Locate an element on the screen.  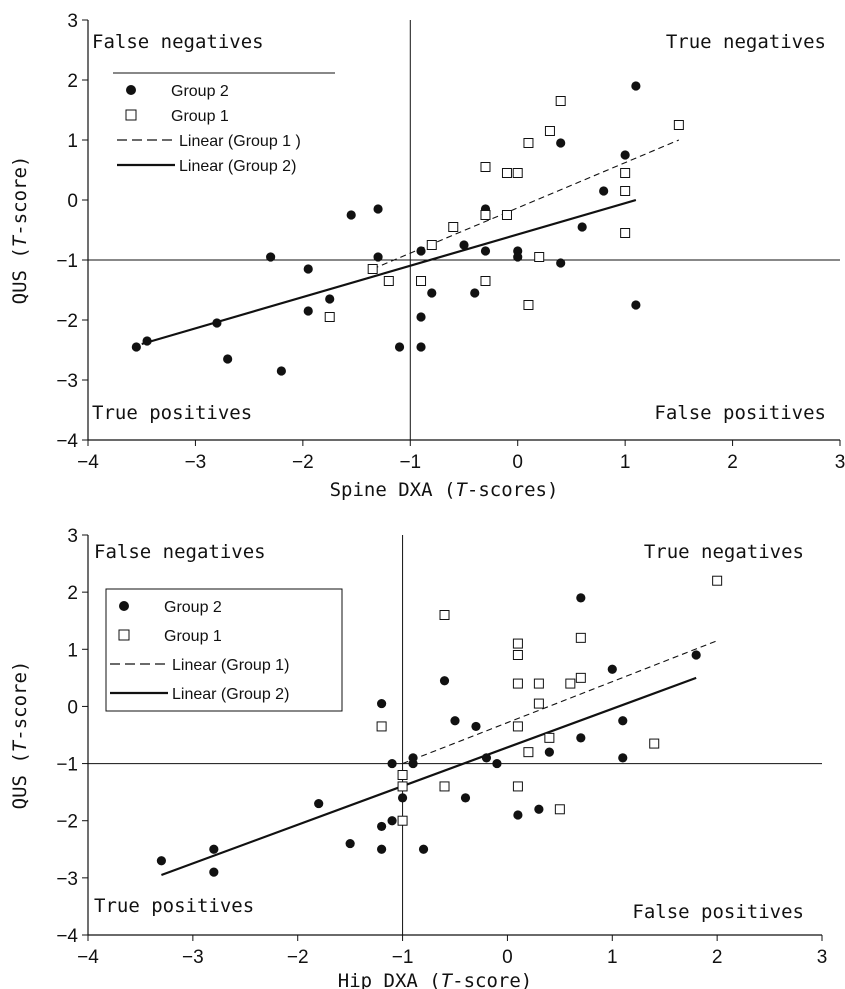
legend-label: Linear (Group 2) is located at coordinates (237, 166).